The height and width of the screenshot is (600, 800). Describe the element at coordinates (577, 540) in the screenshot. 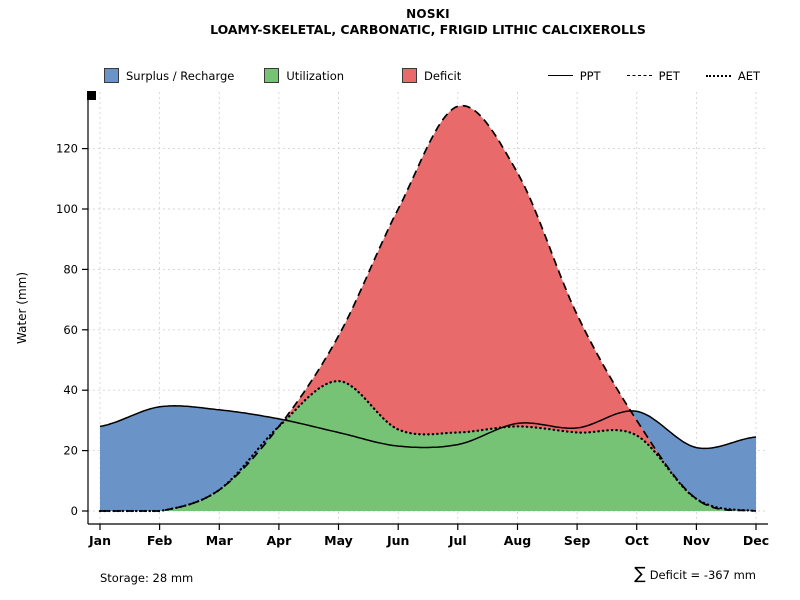

I see `x-tick-label: Sep` at that location.